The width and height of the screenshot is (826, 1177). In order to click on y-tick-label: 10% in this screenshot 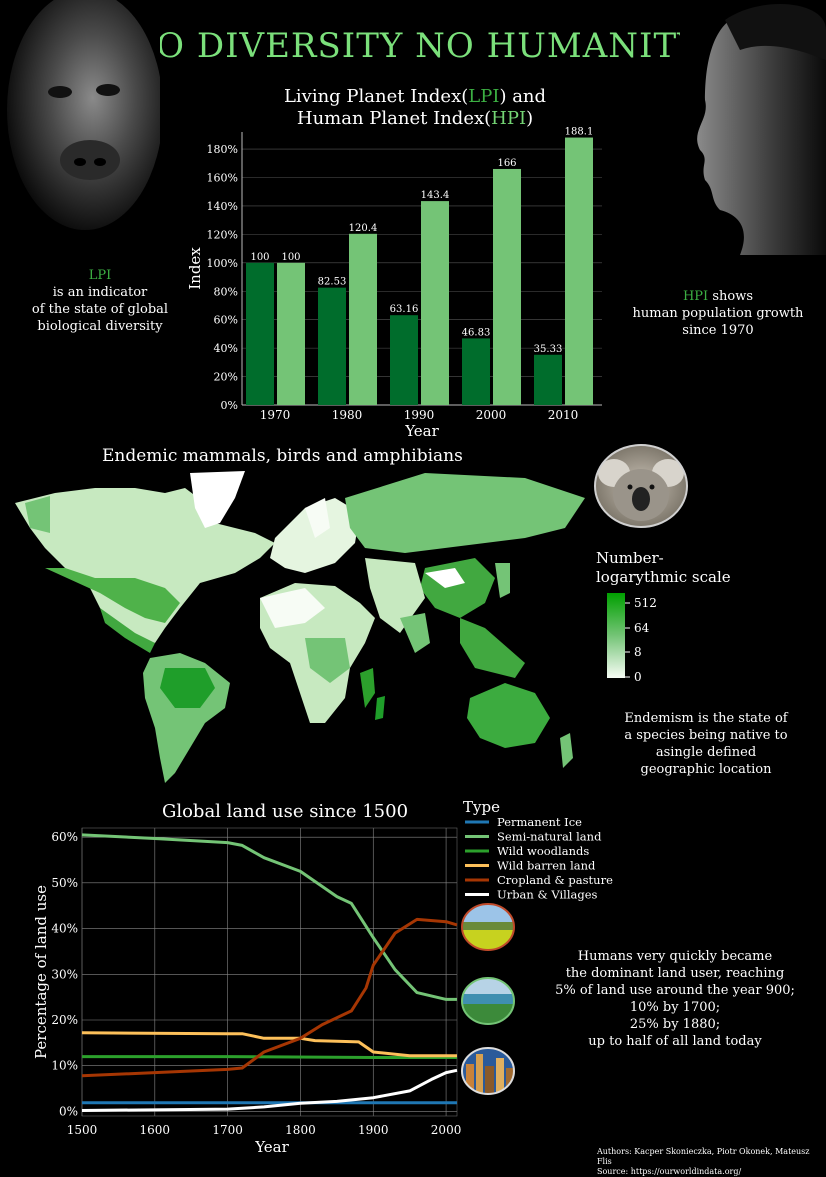, I will do `click(64, 1066)`.